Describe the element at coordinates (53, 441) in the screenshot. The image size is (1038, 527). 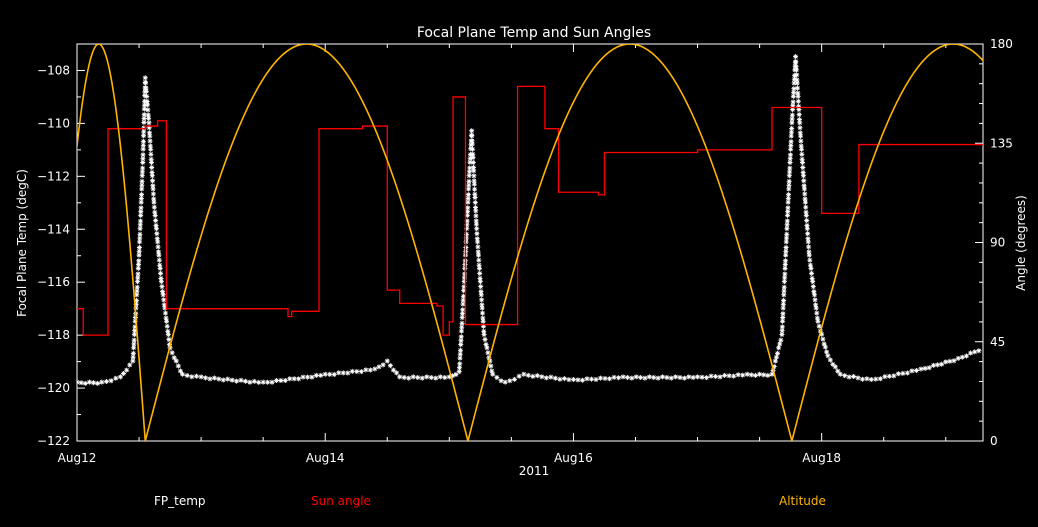
I see `y-left-tick-label-0: −122` at that location.